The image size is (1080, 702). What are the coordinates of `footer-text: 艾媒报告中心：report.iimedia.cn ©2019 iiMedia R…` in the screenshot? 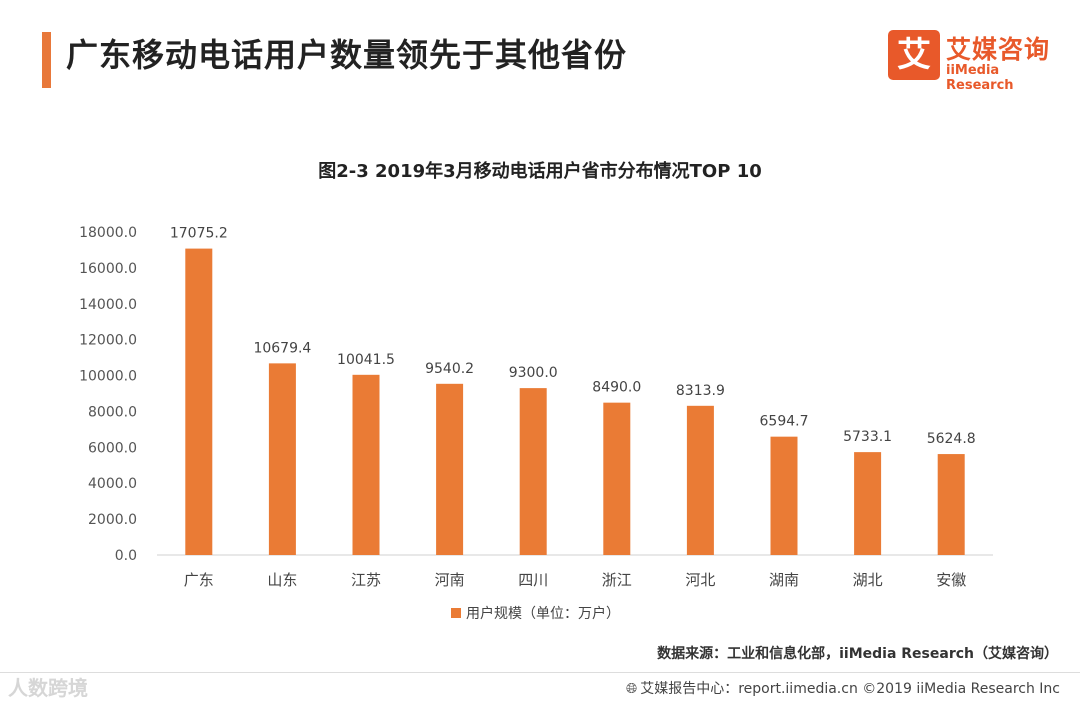 It's located at (850, 689).